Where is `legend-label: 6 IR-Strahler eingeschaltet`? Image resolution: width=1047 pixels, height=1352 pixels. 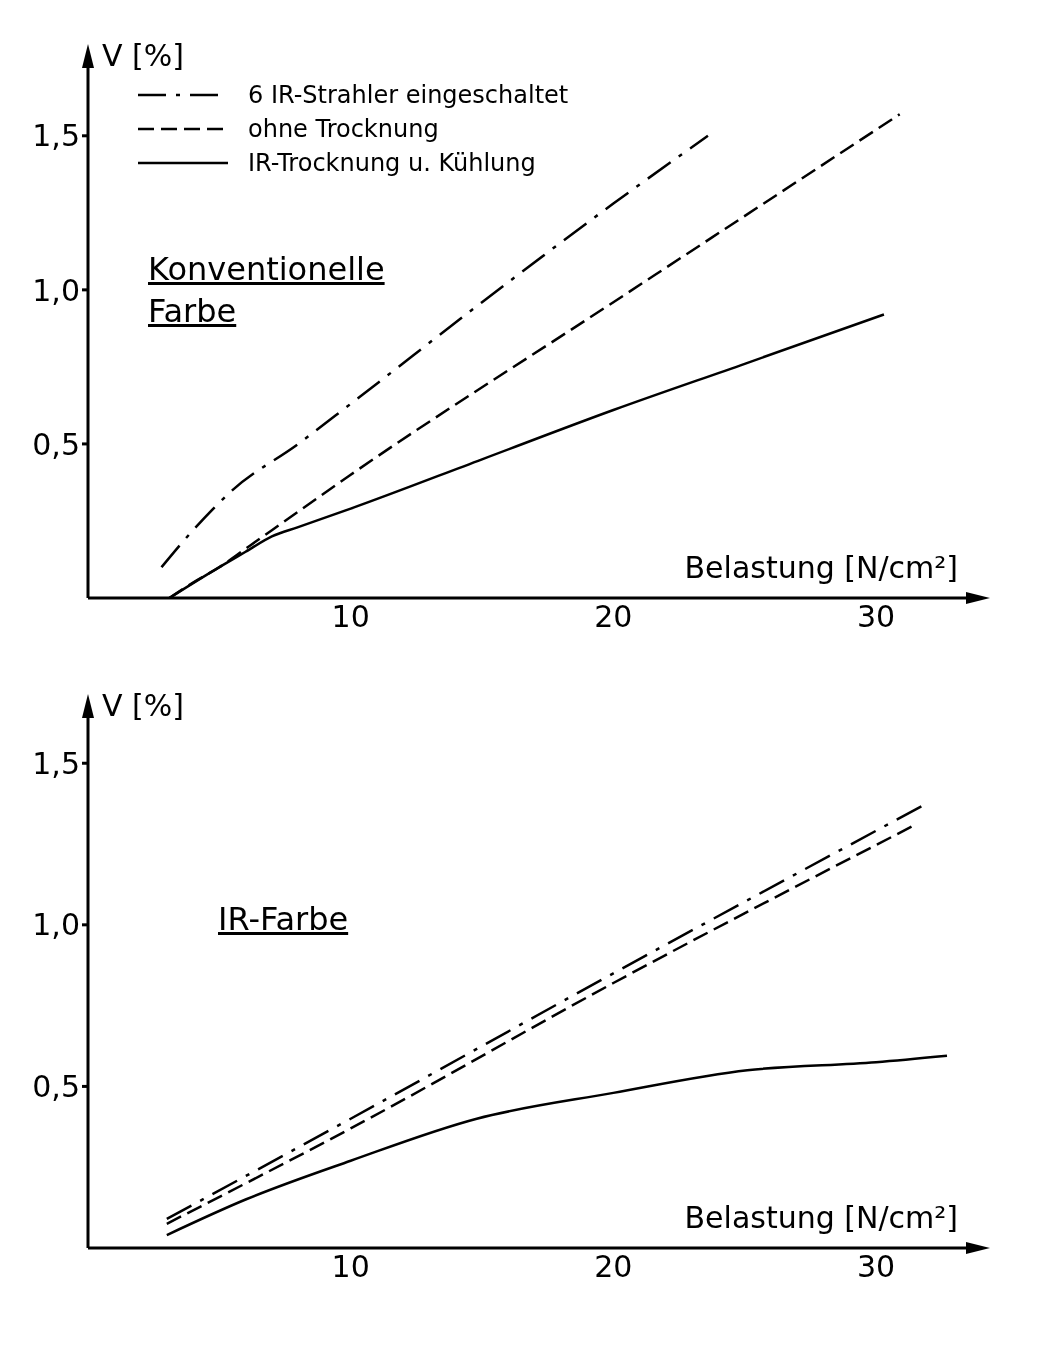 legend-label: 6 IR-Strahler eingeschaltet is located at coordinates (408, 95).